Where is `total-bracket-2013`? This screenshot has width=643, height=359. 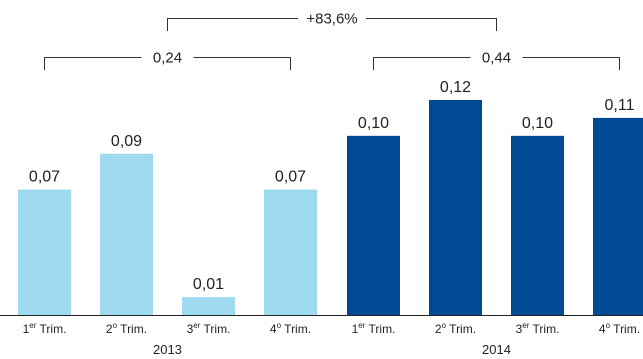 total-bracket-2013 is located at coordinates (167, 63).